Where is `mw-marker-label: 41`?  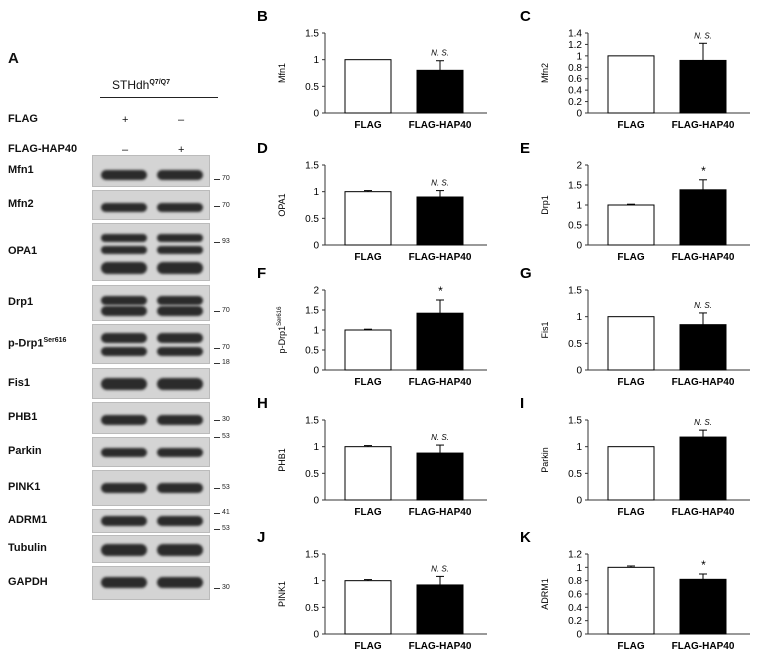
mw-marker-label: 41 is located at coordinates (226, 512).